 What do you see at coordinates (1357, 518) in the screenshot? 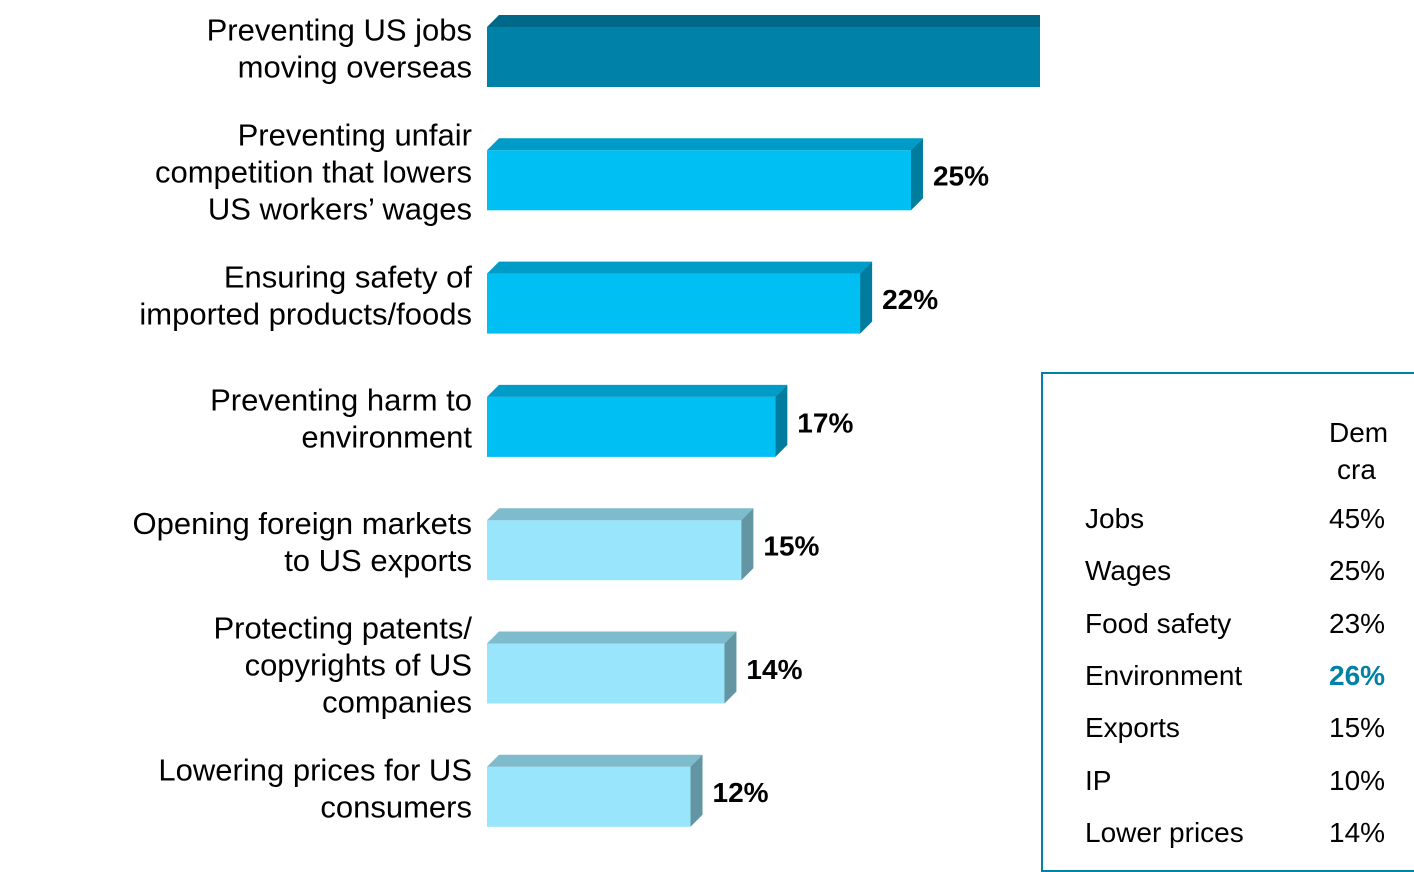
I see `row-value: 45%` at bounding box center [1357, 518].